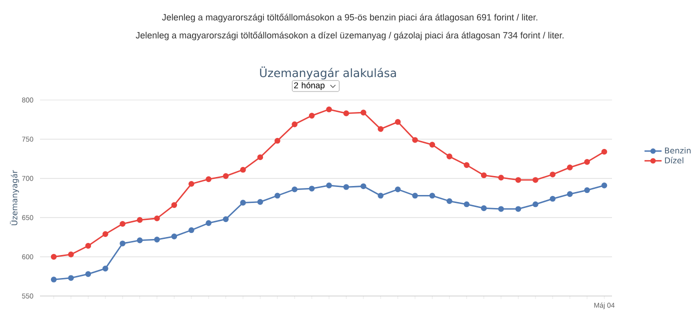  What do you see at coordinates (350, 18) in the screenshot?
I see `text: Jelenleg a magyarországi töltőállomásokon a 95-ös benzin piaci ára átlagosan 691 forint / liter.` at bounding box center [350, 18].